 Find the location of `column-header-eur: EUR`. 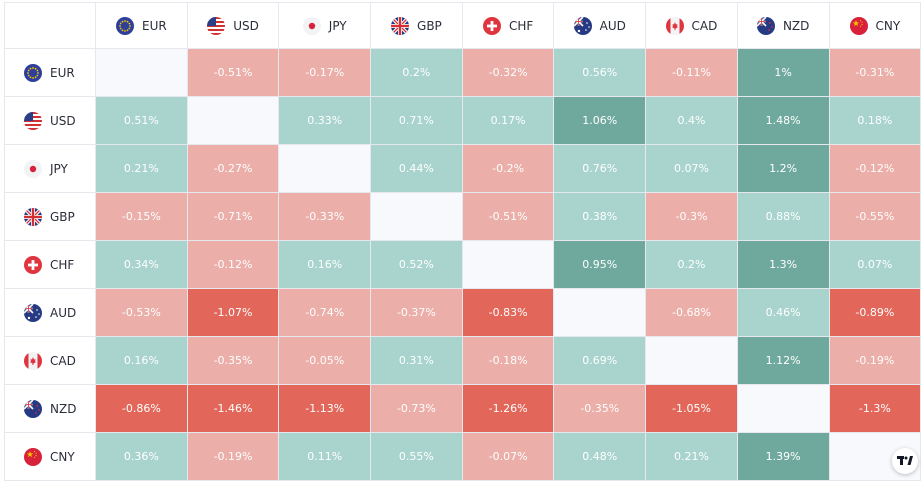

column-header-eur: EUR is located at coordinates (142, 26).